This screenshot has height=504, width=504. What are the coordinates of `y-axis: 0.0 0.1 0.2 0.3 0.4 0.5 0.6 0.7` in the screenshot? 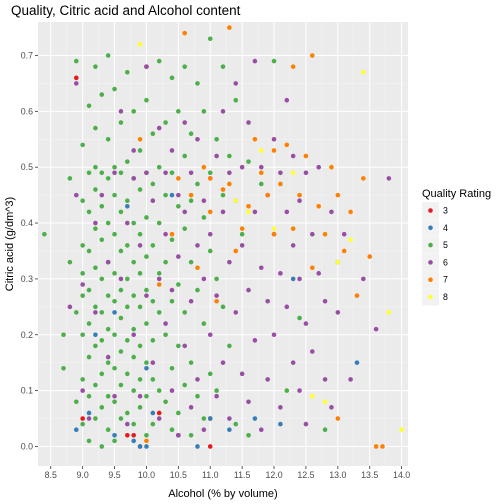 It's located at (29, 251).